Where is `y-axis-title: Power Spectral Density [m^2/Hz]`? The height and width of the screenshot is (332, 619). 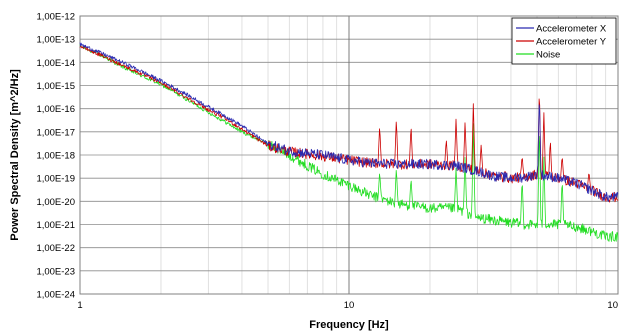
y-axis-title: Power Spectral Density [m^2/Hz] is located at coordinates (15, 155).